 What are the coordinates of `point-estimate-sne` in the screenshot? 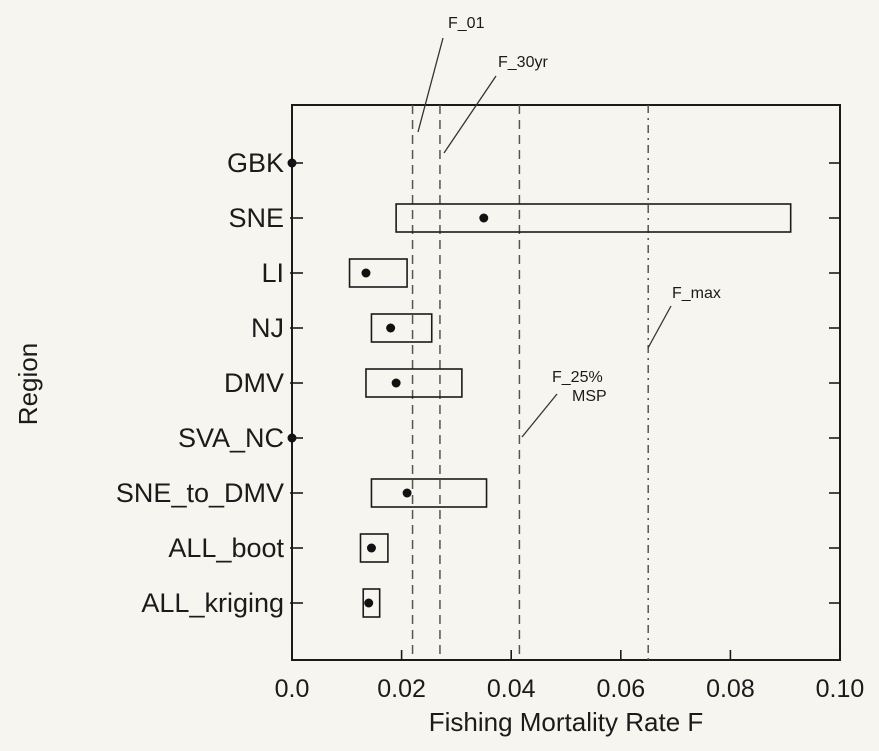 It's located at (484, 218).